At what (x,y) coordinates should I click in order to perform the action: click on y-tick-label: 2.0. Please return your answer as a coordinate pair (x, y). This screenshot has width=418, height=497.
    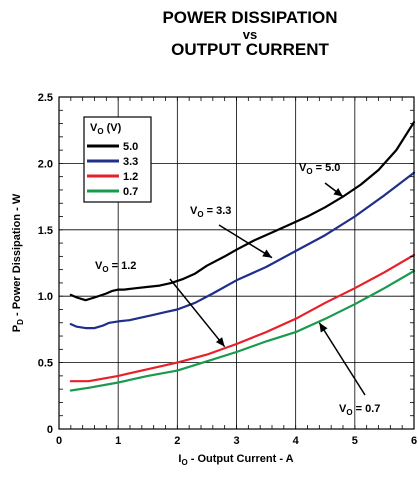
    Looking at the image, I should click on (45, 164).